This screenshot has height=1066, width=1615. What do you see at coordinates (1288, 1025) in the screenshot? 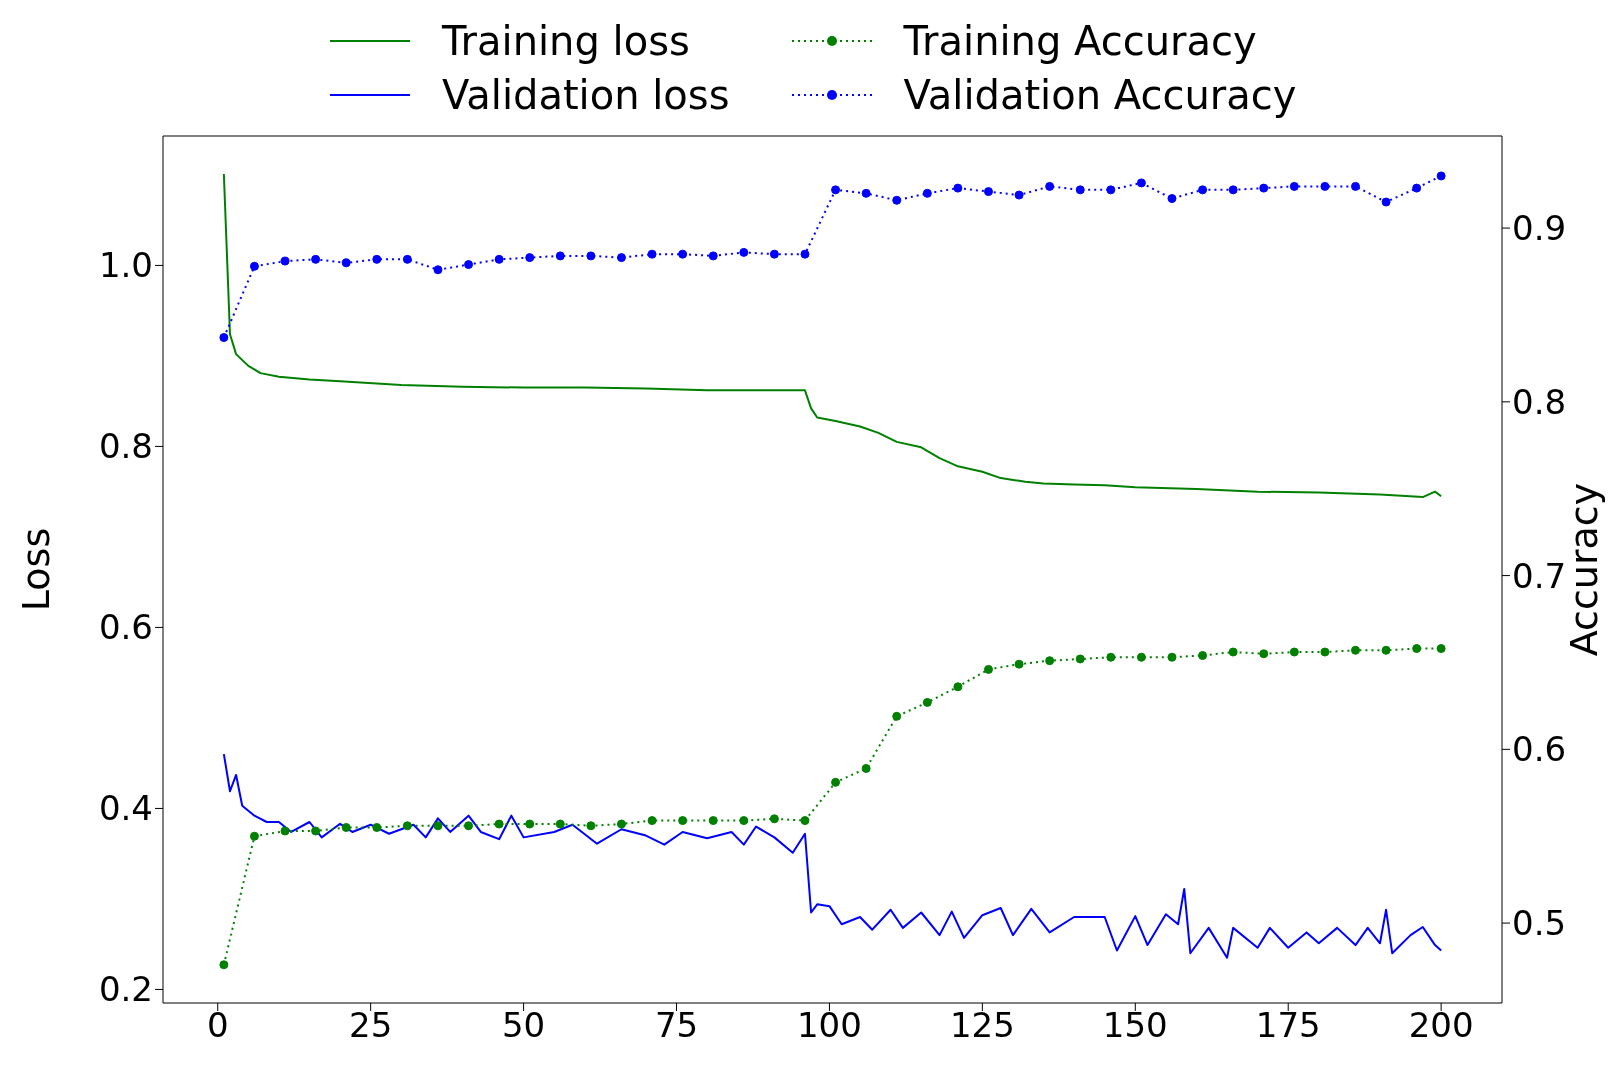
I see `x-tick-label: 175` at bounding box center [1288, 1025].